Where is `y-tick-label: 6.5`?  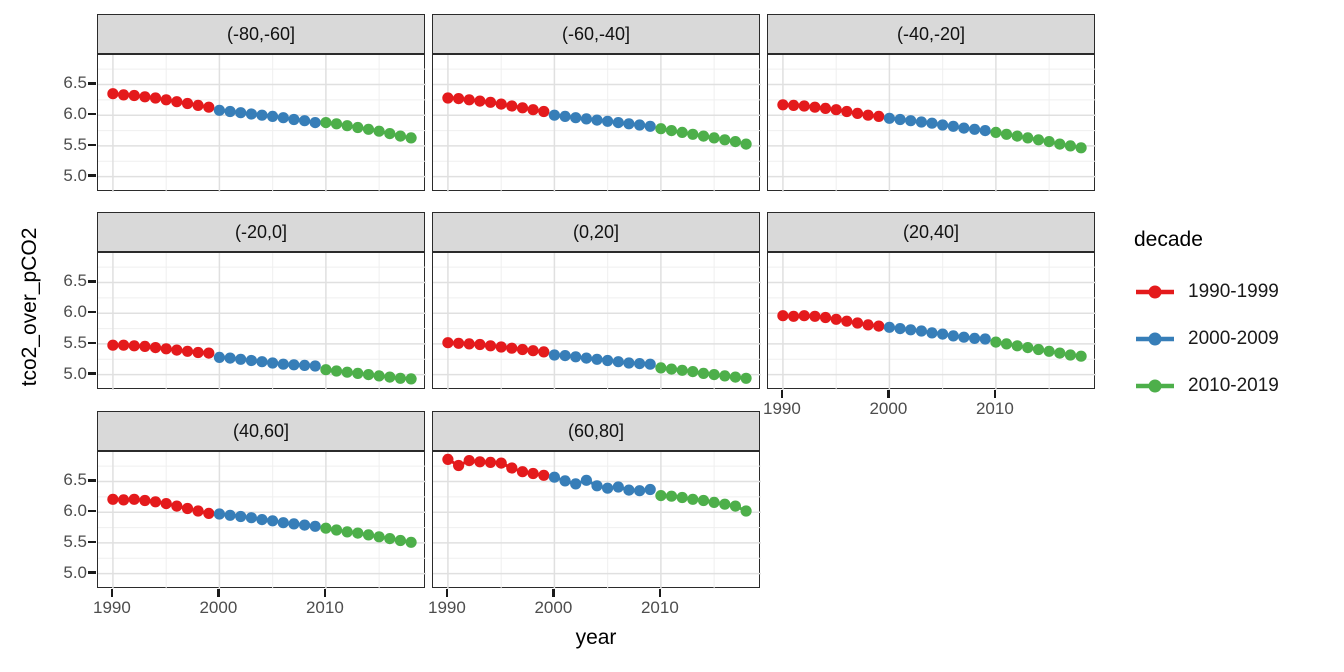
y-tick-label: 6.5 is located at coordinates (75, 83).